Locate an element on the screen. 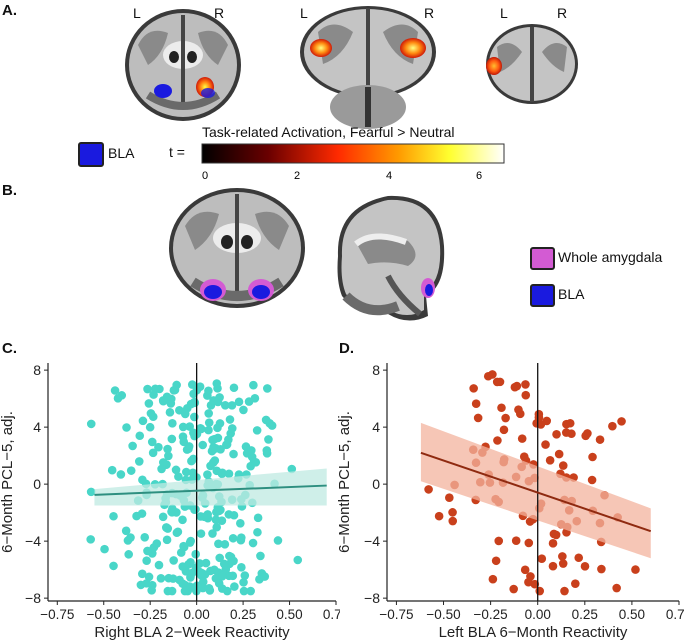 This screenshot has height=644, width=685. sagittal-brain-image-rois is located at coordinates (391, 258).